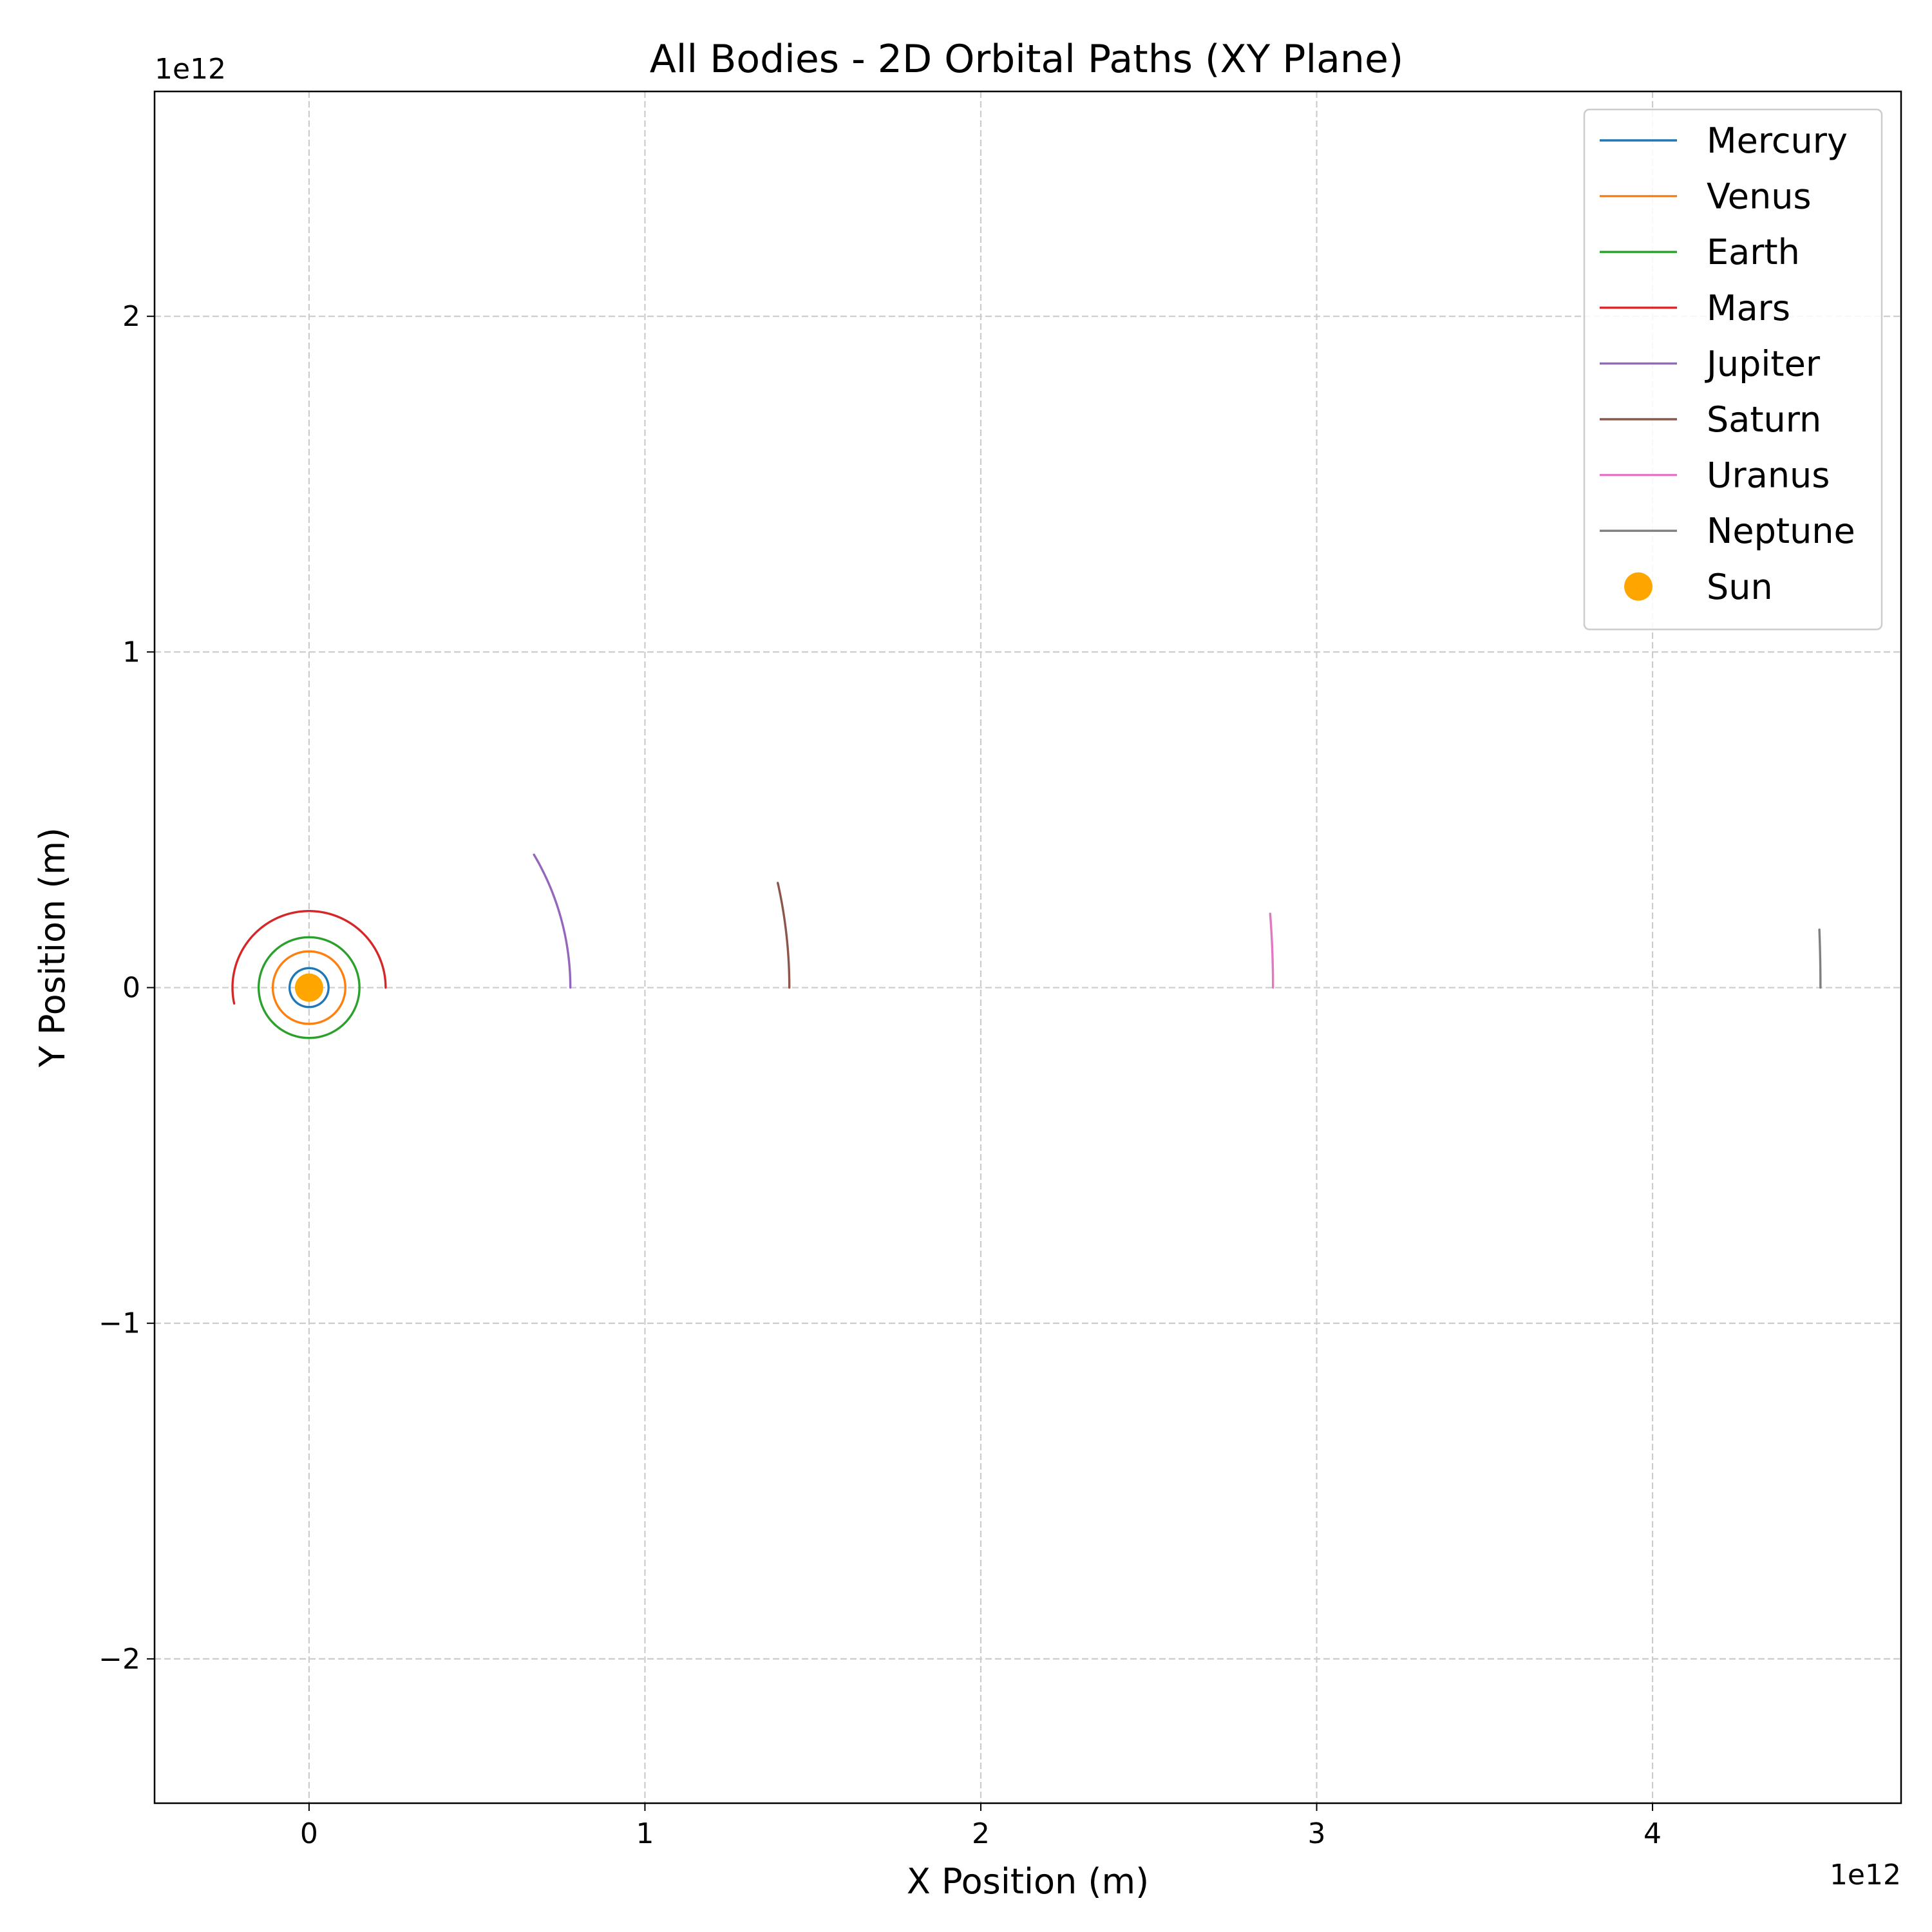 The width and height of the screenshot is (1932, 1932). Describe the element at coordinates (1638, 587) in the screenshot. I see `legend-swatch-sun` at that location.